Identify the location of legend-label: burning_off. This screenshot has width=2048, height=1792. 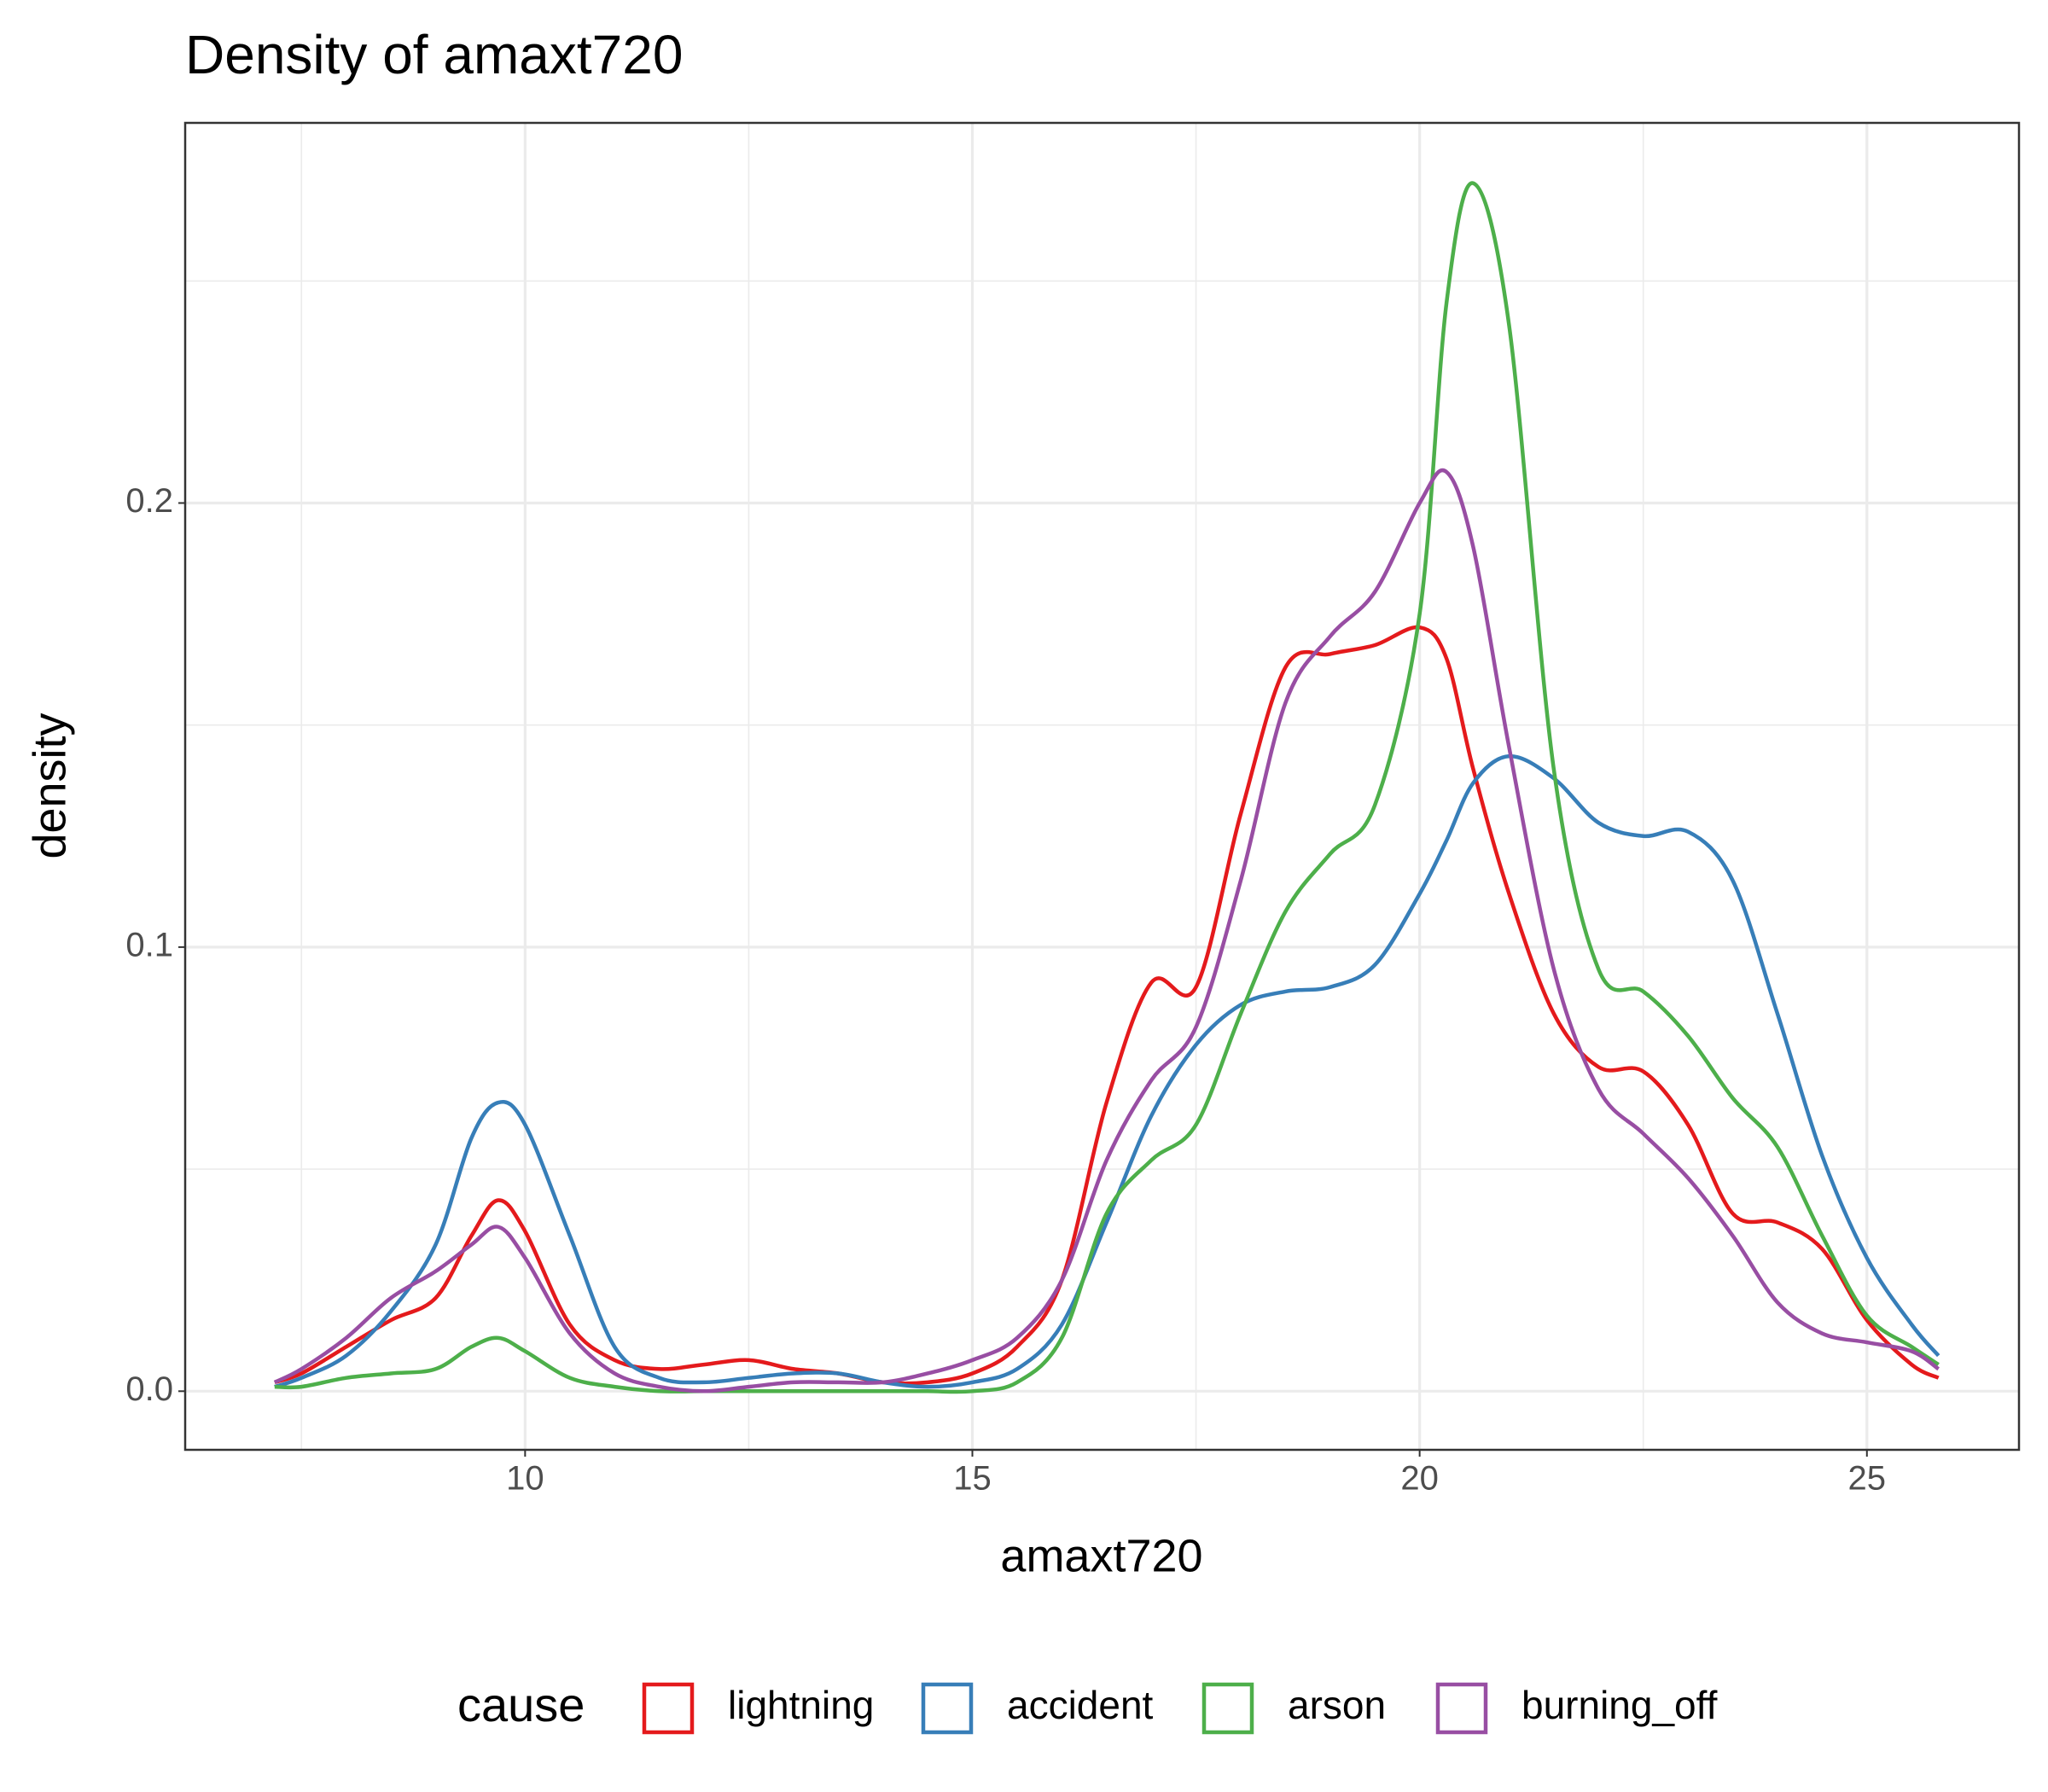
(1619, 1705).